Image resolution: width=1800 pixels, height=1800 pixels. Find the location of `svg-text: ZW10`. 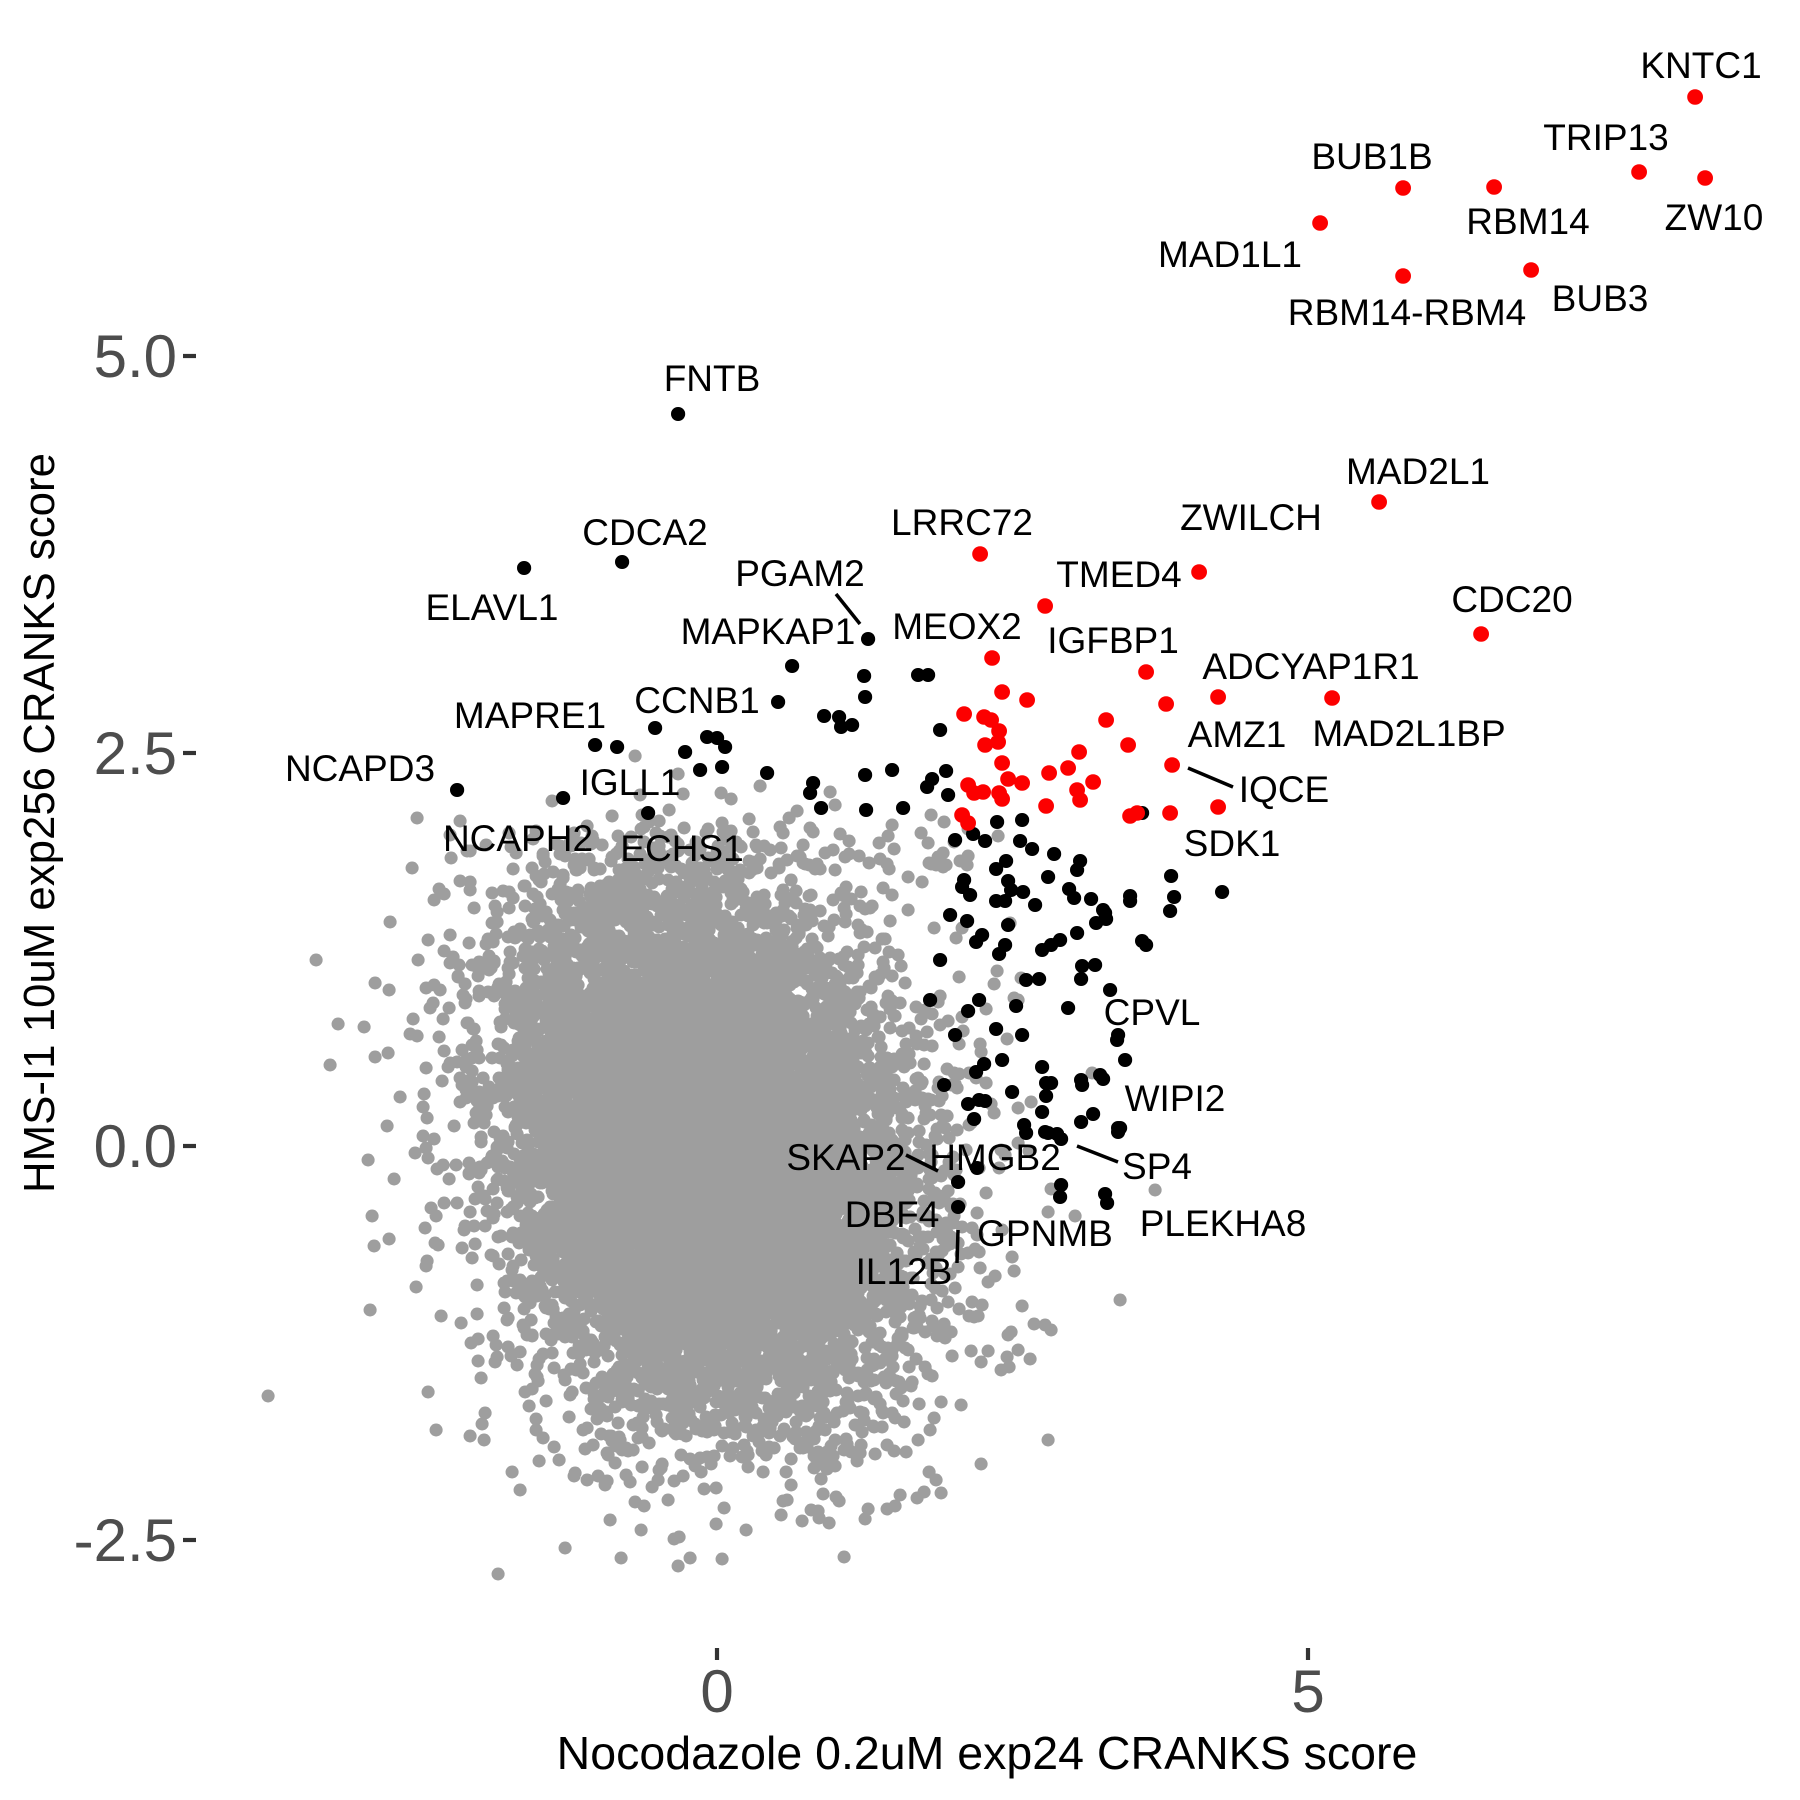

svg-text: ZW10 is located at coordinates (1714, 217).